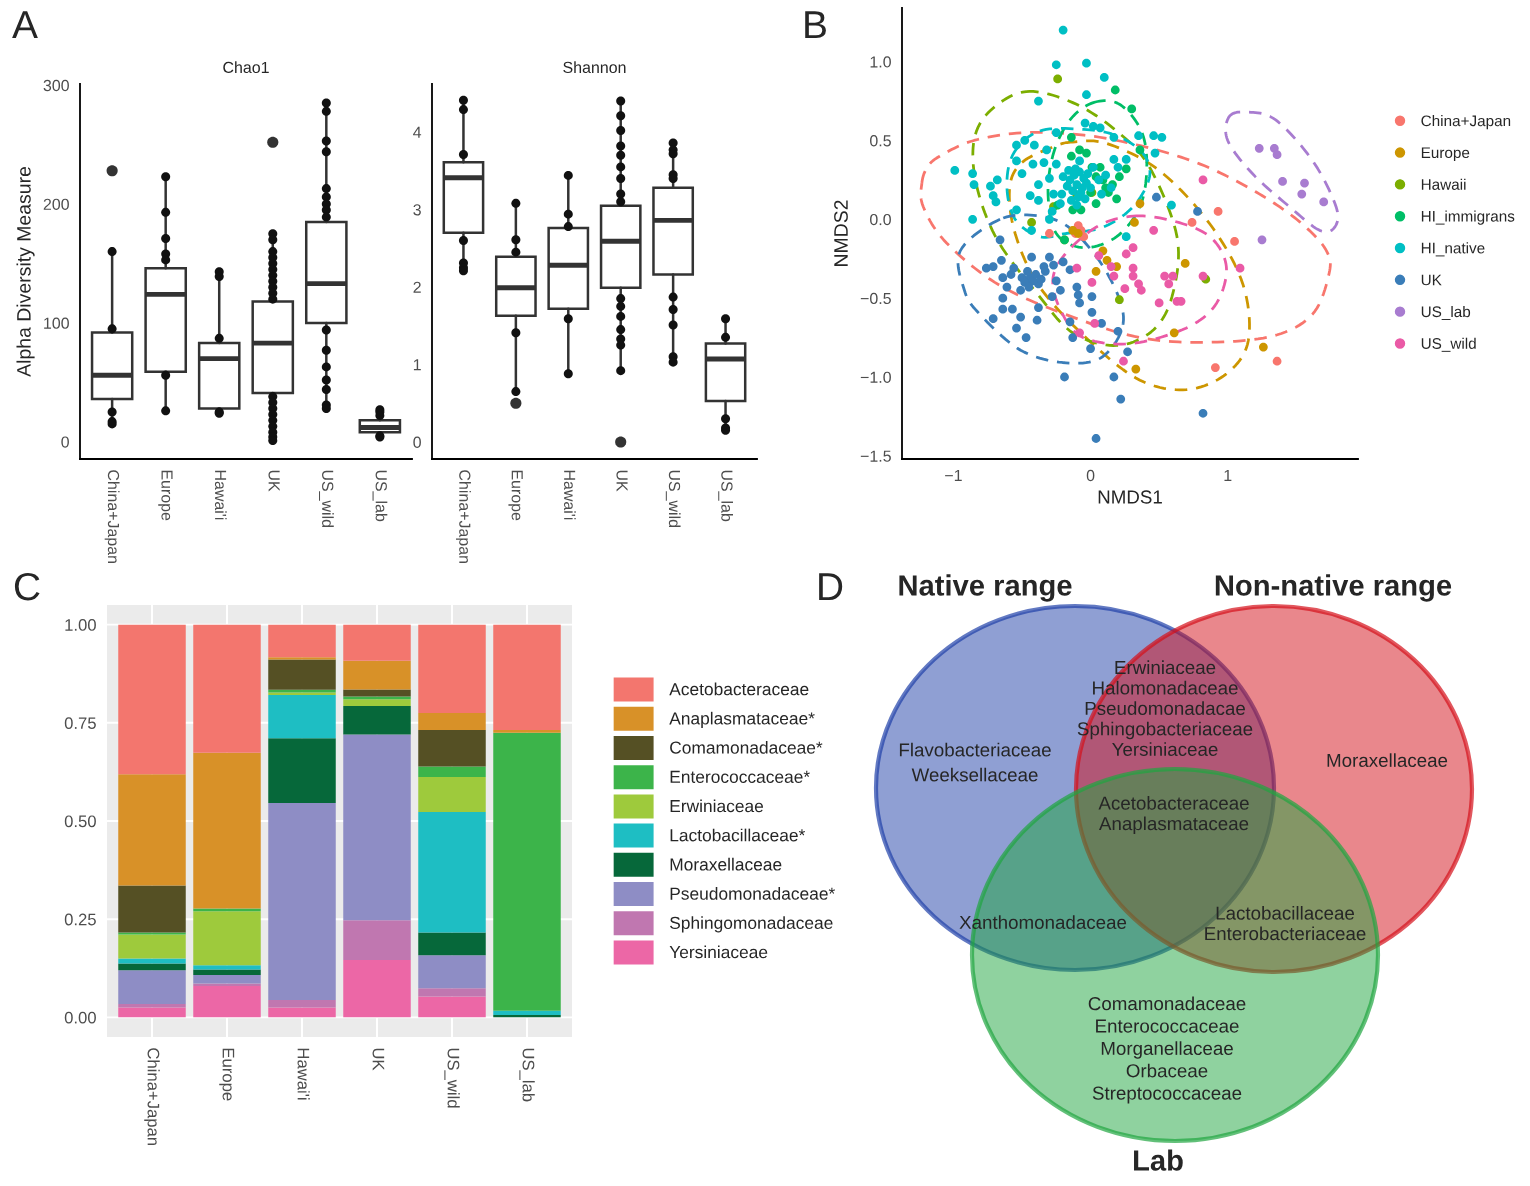  What do you see at coordinates (953, 475) in the screenshot?
I see `x-tick-label: −1` at bounding box center [953, 475].